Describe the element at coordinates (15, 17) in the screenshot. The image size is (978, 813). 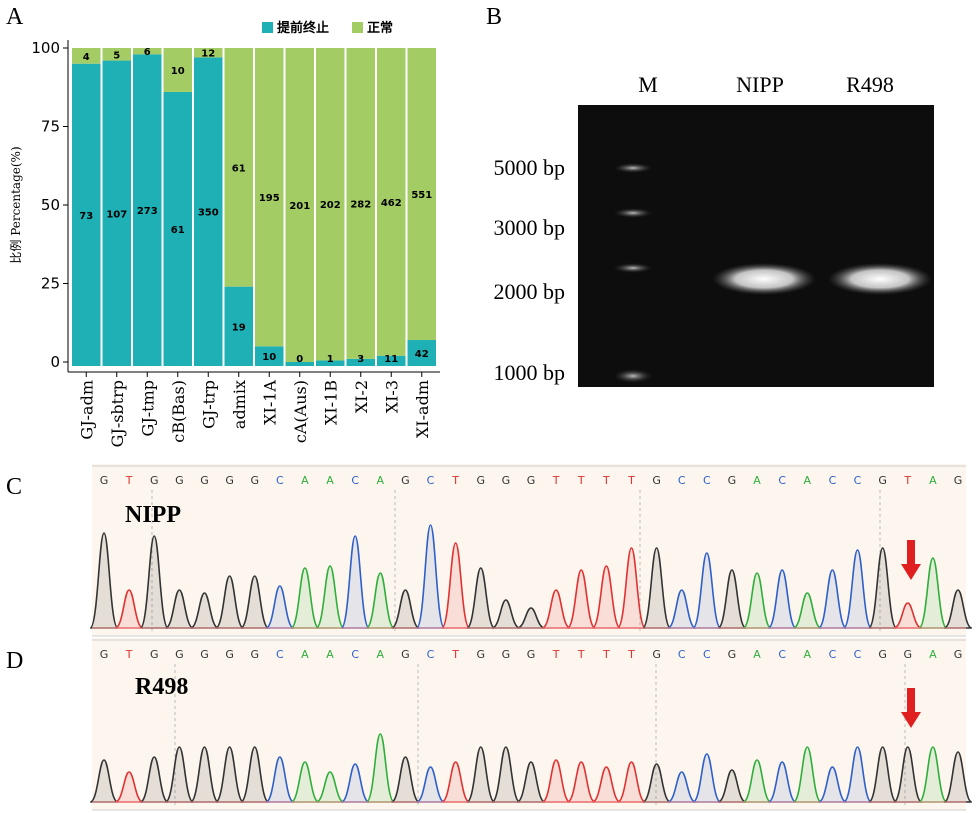
I see `panel-label-a: A` at that location.